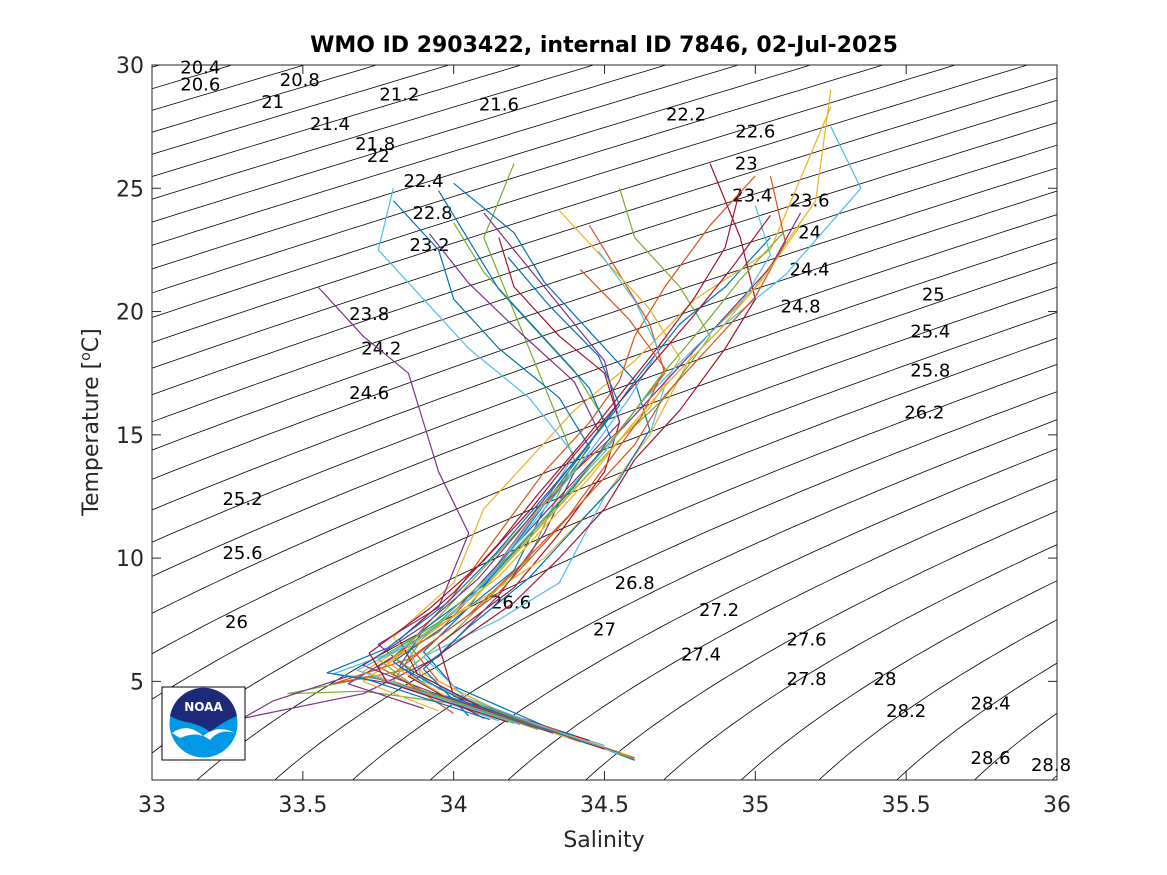 The height and width of the screenshot is (875, 1167). I want to click on x-tick-label: 34.5, so click(604, 805).